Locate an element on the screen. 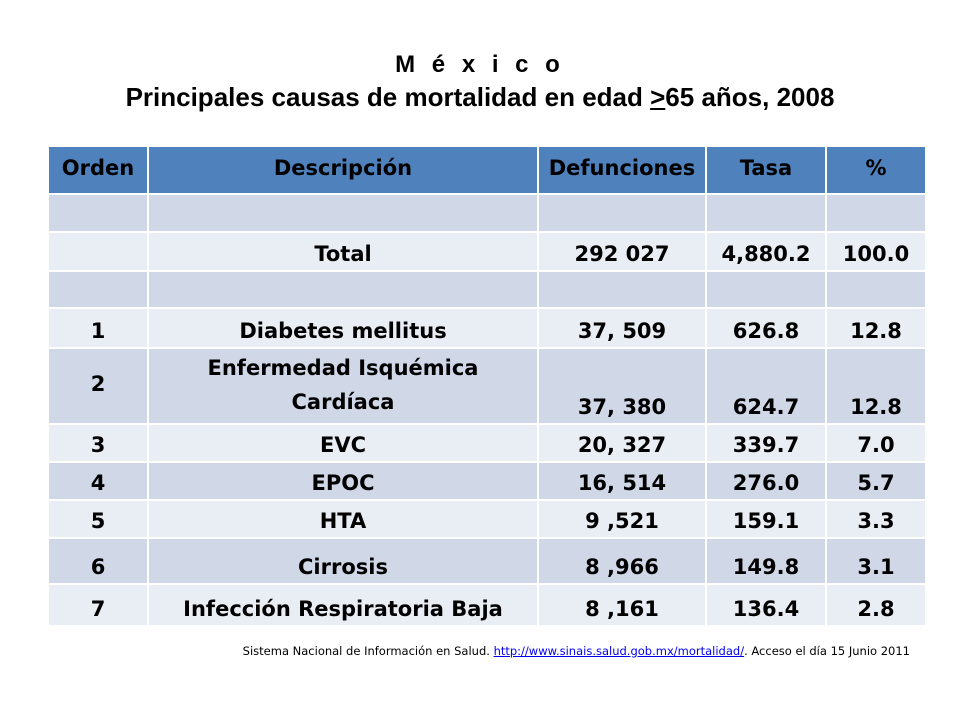 The image size is (960, 720). cell-tasa: 276.0 is located at coordinates (766, 481).